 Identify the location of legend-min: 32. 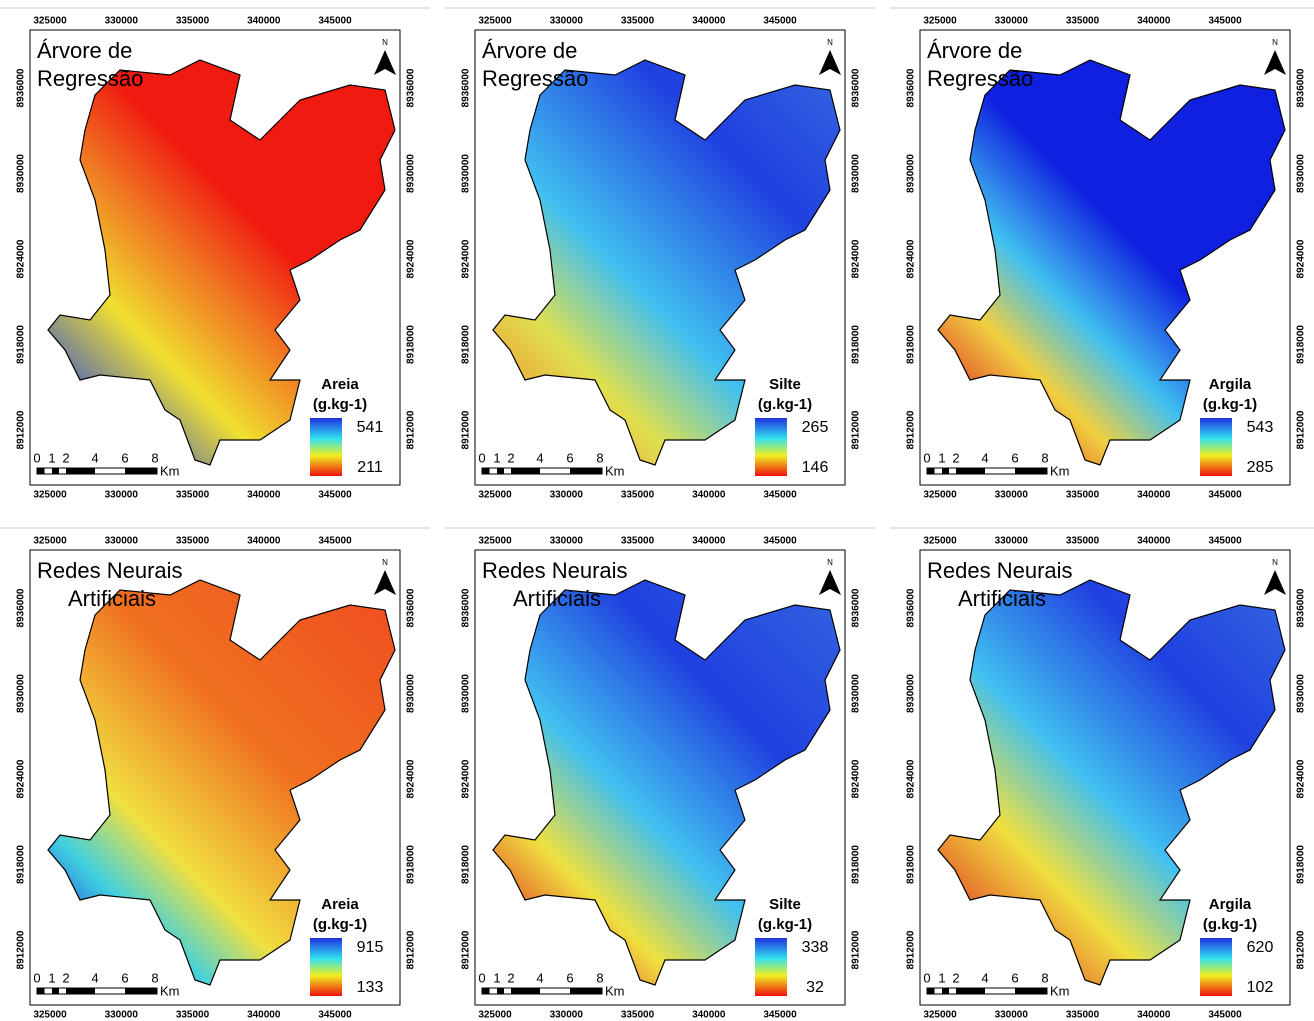
(815, 987).